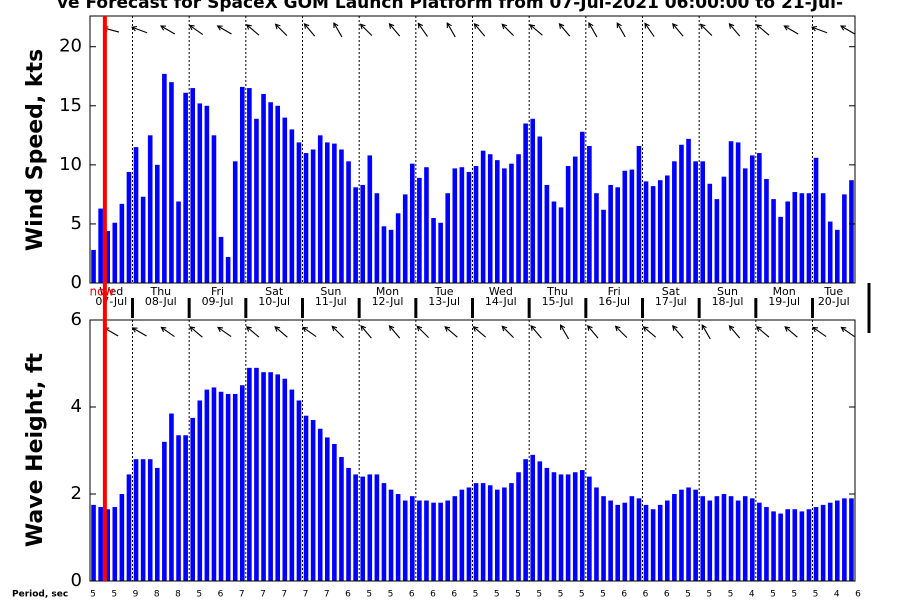  I want to click on period-value: 9, so click(136, 595).